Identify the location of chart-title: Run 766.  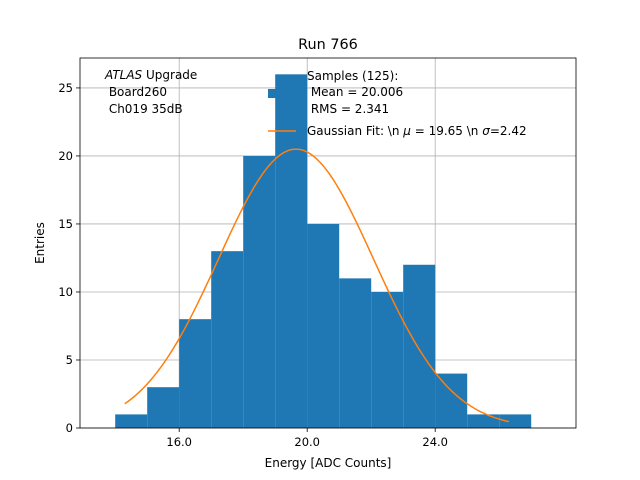
(328, 45).